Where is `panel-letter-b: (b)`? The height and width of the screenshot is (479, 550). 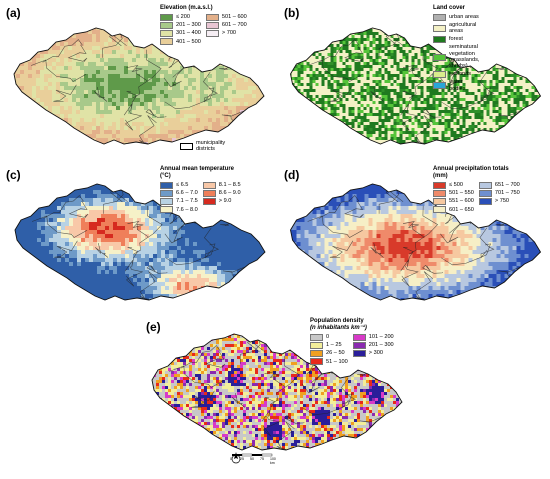 panel-letter-b: (b) is located at coordinates (292, 13).